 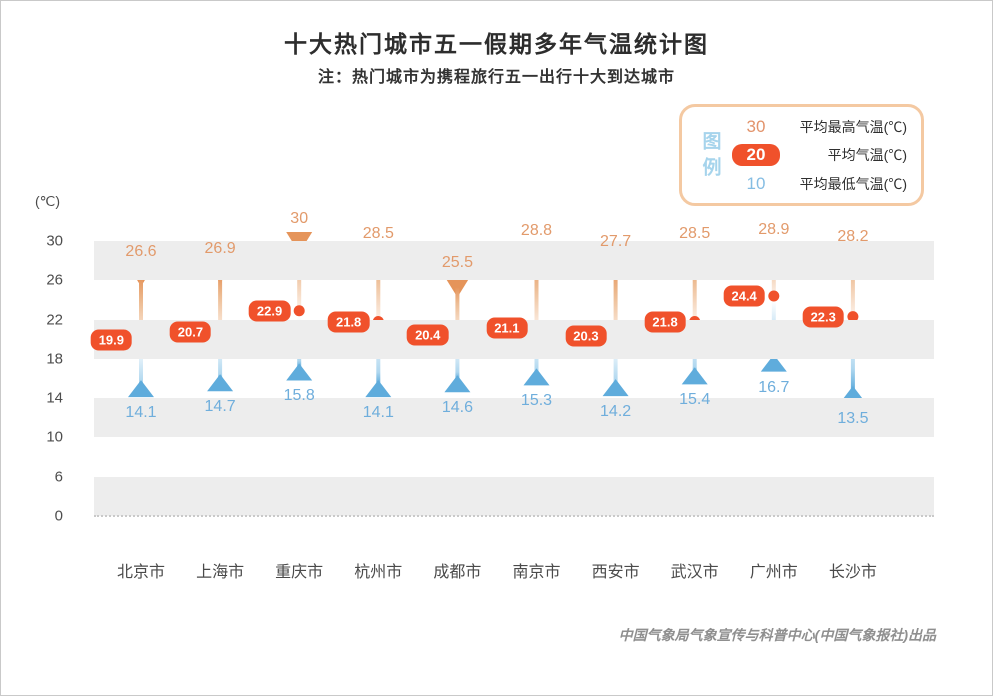 I want to click on y-tick-label: 14, so click(x=54, y=398).